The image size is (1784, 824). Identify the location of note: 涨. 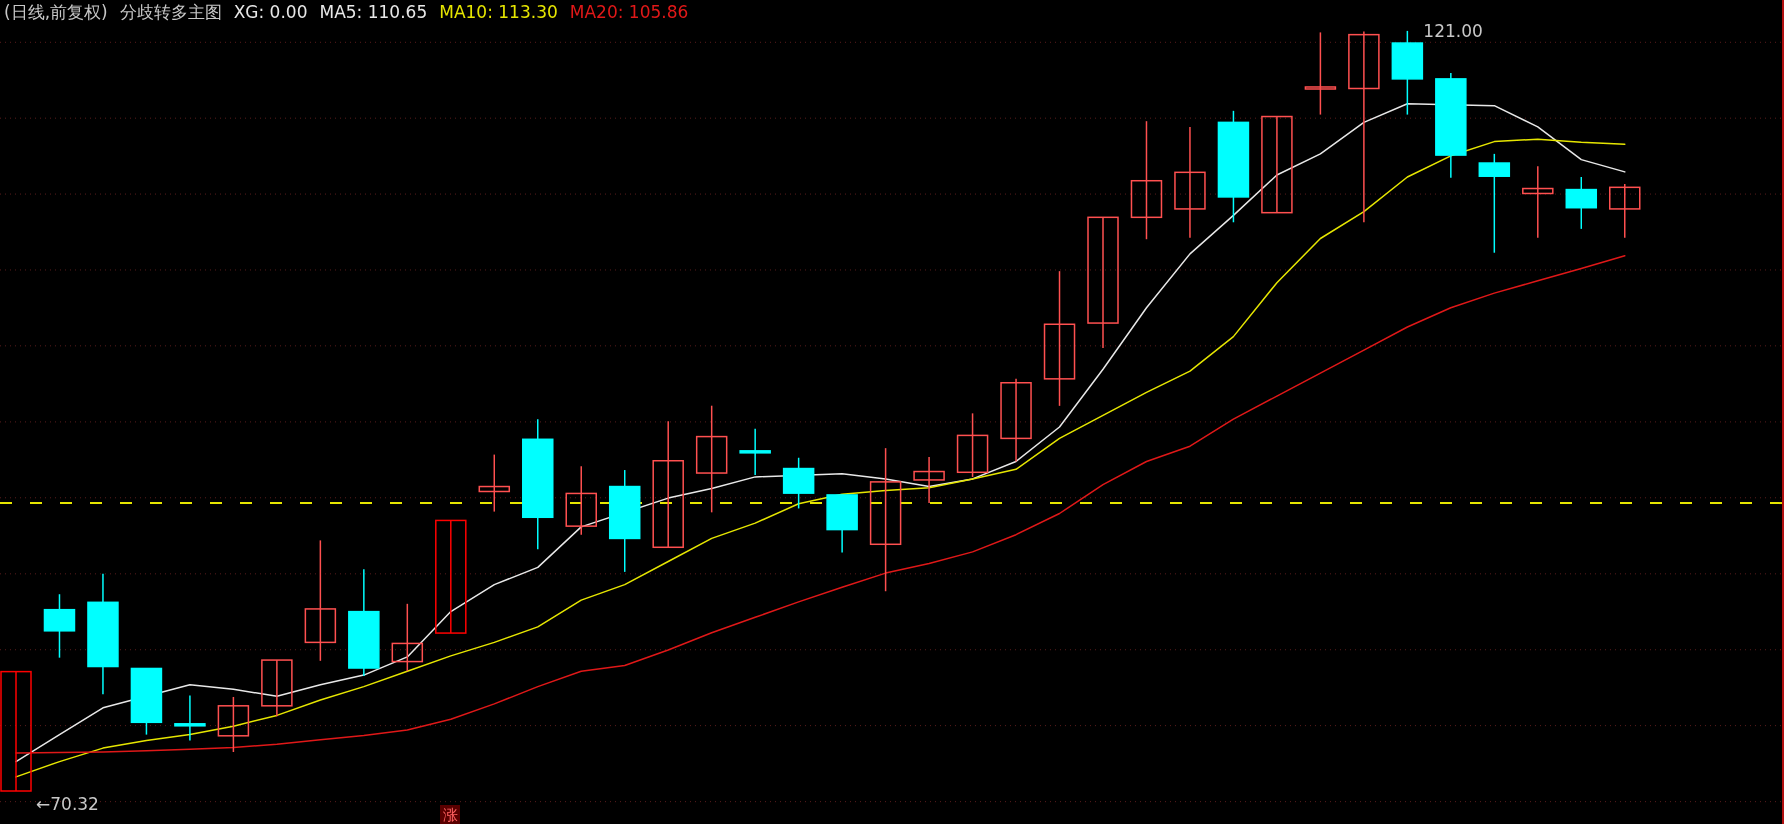
(450, 814).